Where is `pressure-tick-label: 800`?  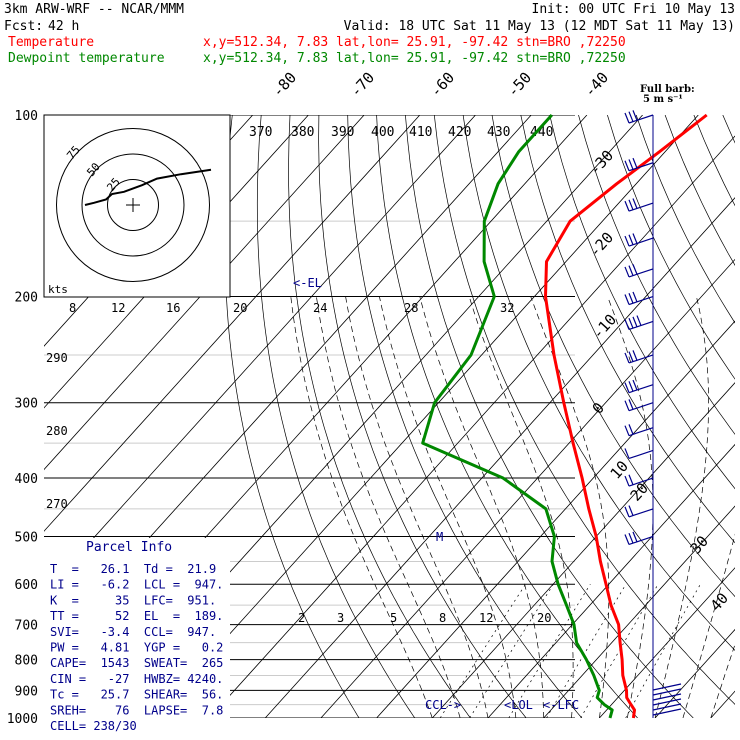 pressure-tick-label: 800 is located at coordinates (26, 661).